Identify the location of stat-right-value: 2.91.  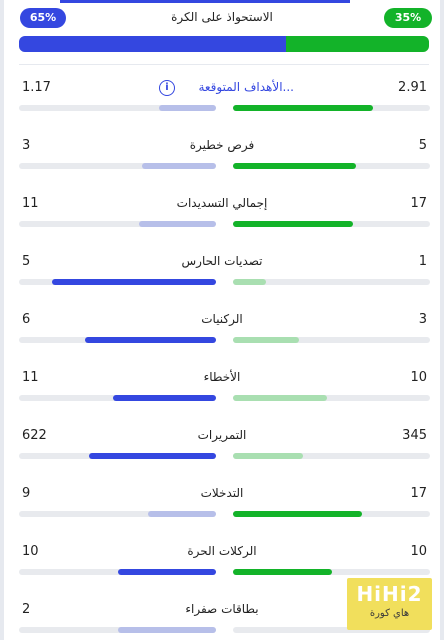
(412, 87).